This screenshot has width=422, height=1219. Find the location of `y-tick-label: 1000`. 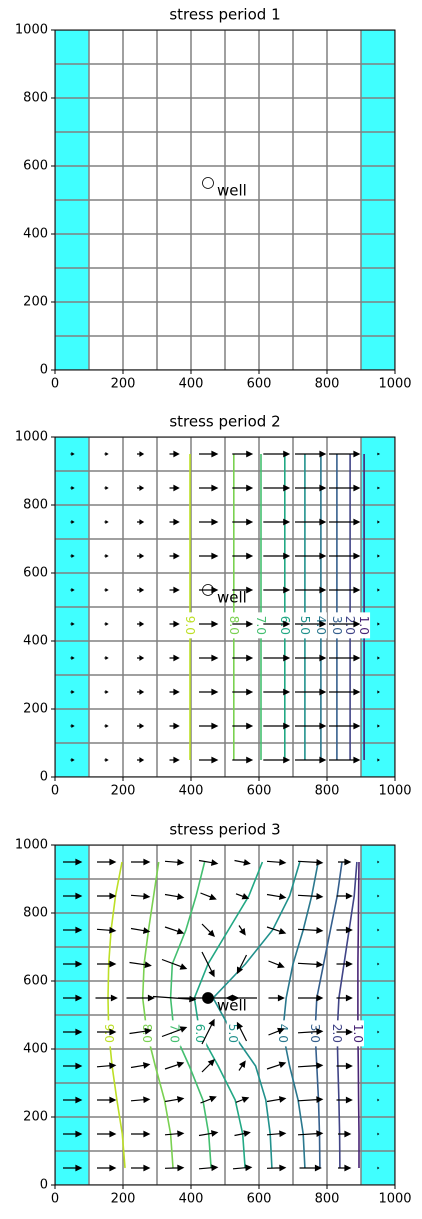

y-tick-label: 1000 is located at coordinates (31, 845).